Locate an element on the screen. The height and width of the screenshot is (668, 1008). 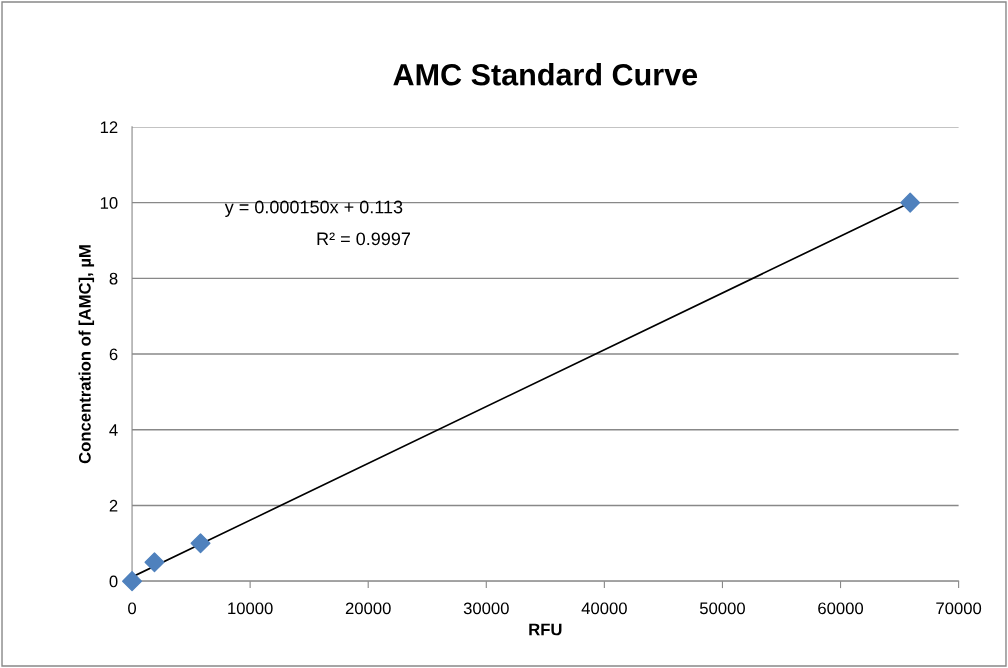
x-tick-label: 70000 is located at coordinates (959, 608).